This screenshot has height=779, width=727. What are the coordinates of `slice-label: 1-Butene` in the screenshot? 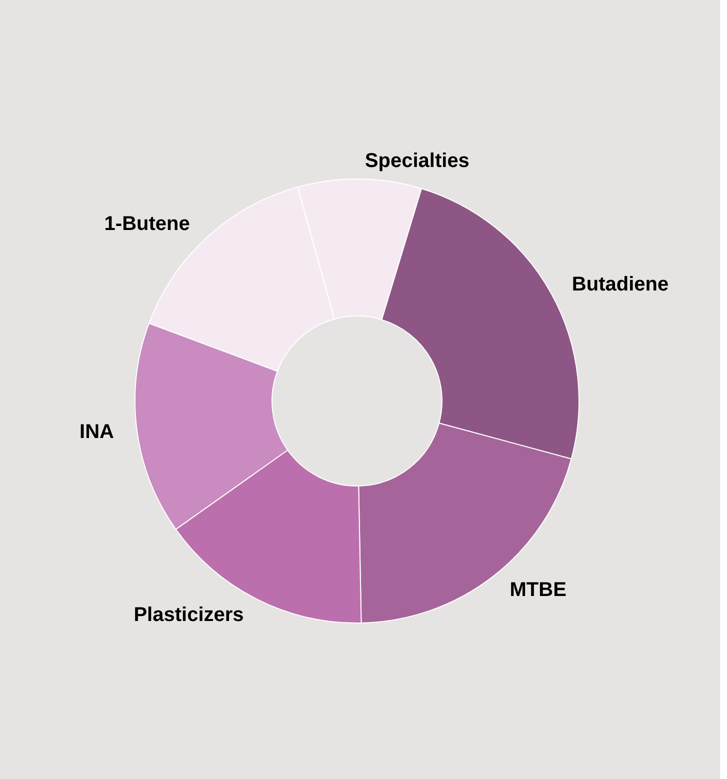 It's located at (147, 224).